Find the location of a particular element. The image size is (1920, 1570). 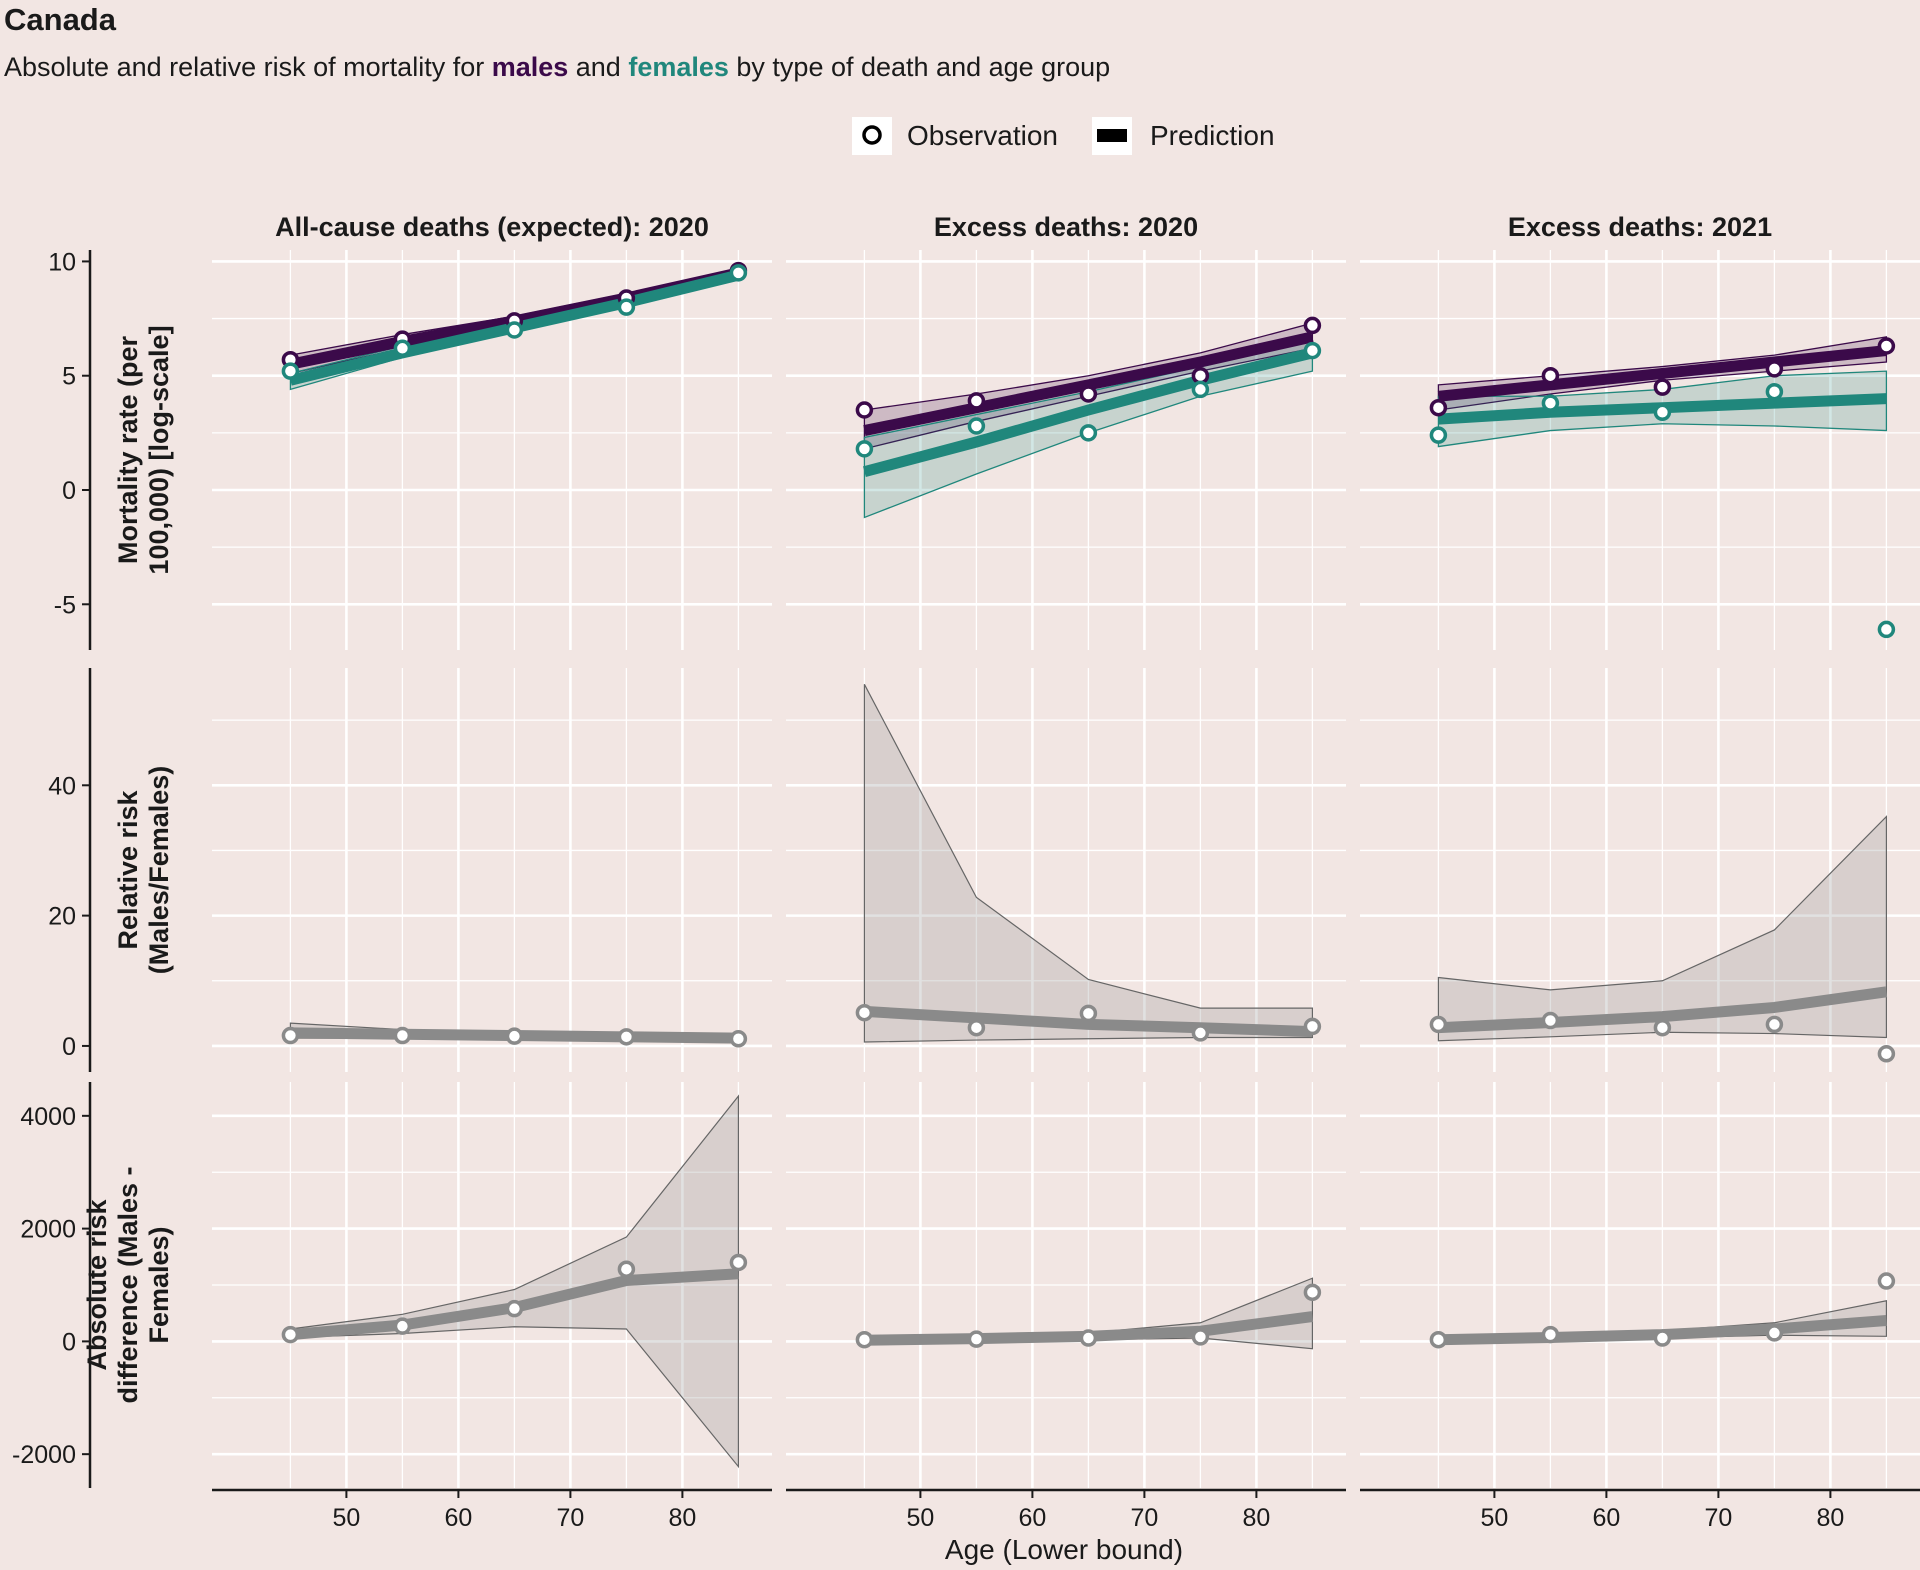

legend-prediction-marker is located at coordinates (1112, 135).